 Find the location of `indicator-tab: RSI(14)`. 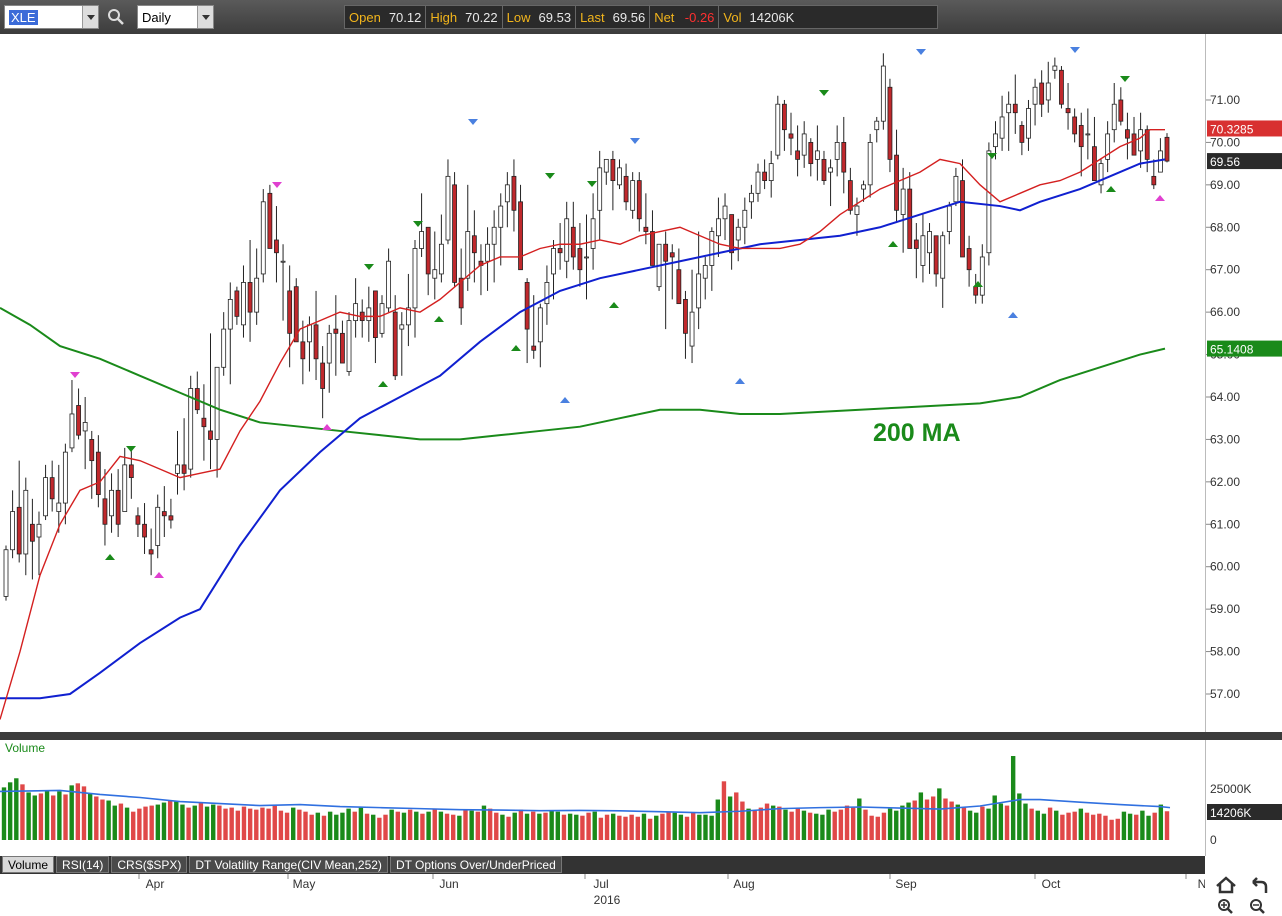

indicator-tab: RSI(14) is located at coordinates (83, 864).